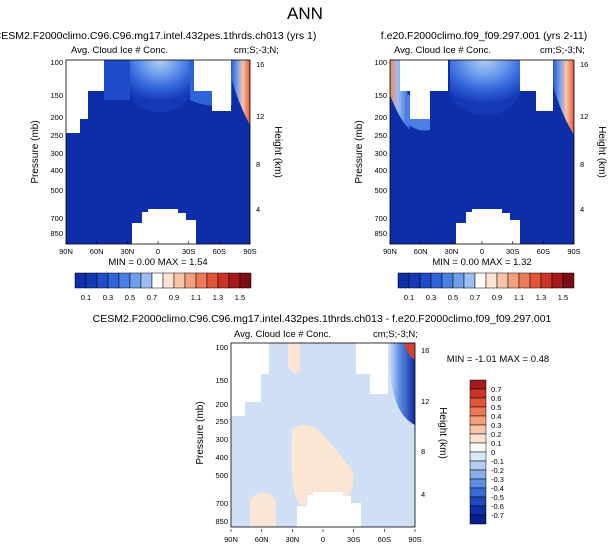  What do you see at coordinates (481, 262) in the screenshot?
I see `min-max-text: MIN = 0.00 MAX = 1.32` at bounding box center [481, 262].